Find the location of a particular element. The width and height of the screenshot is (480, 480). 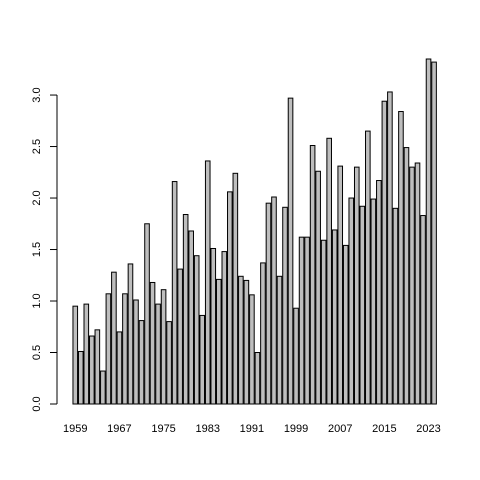

x-tick-label: 2023 is located at coordinates (428, 429).